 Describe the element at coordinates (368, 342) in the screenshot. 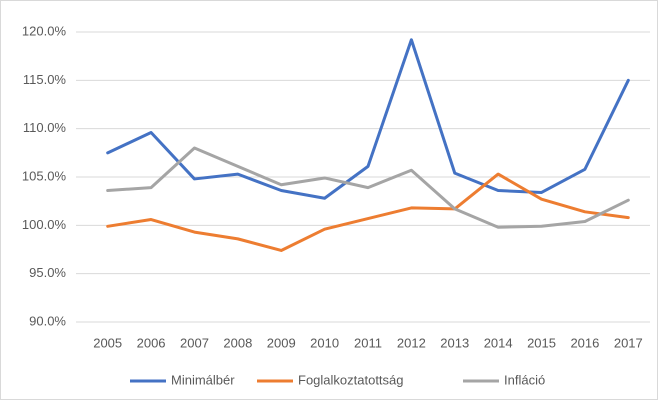

I see `x-tick-label: 2011` at that location.